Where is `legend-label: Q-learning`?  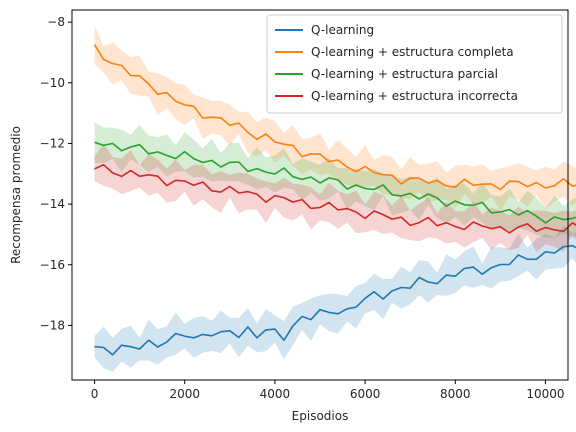
legend-label: Q-learning is located at coordinates (342, 30).